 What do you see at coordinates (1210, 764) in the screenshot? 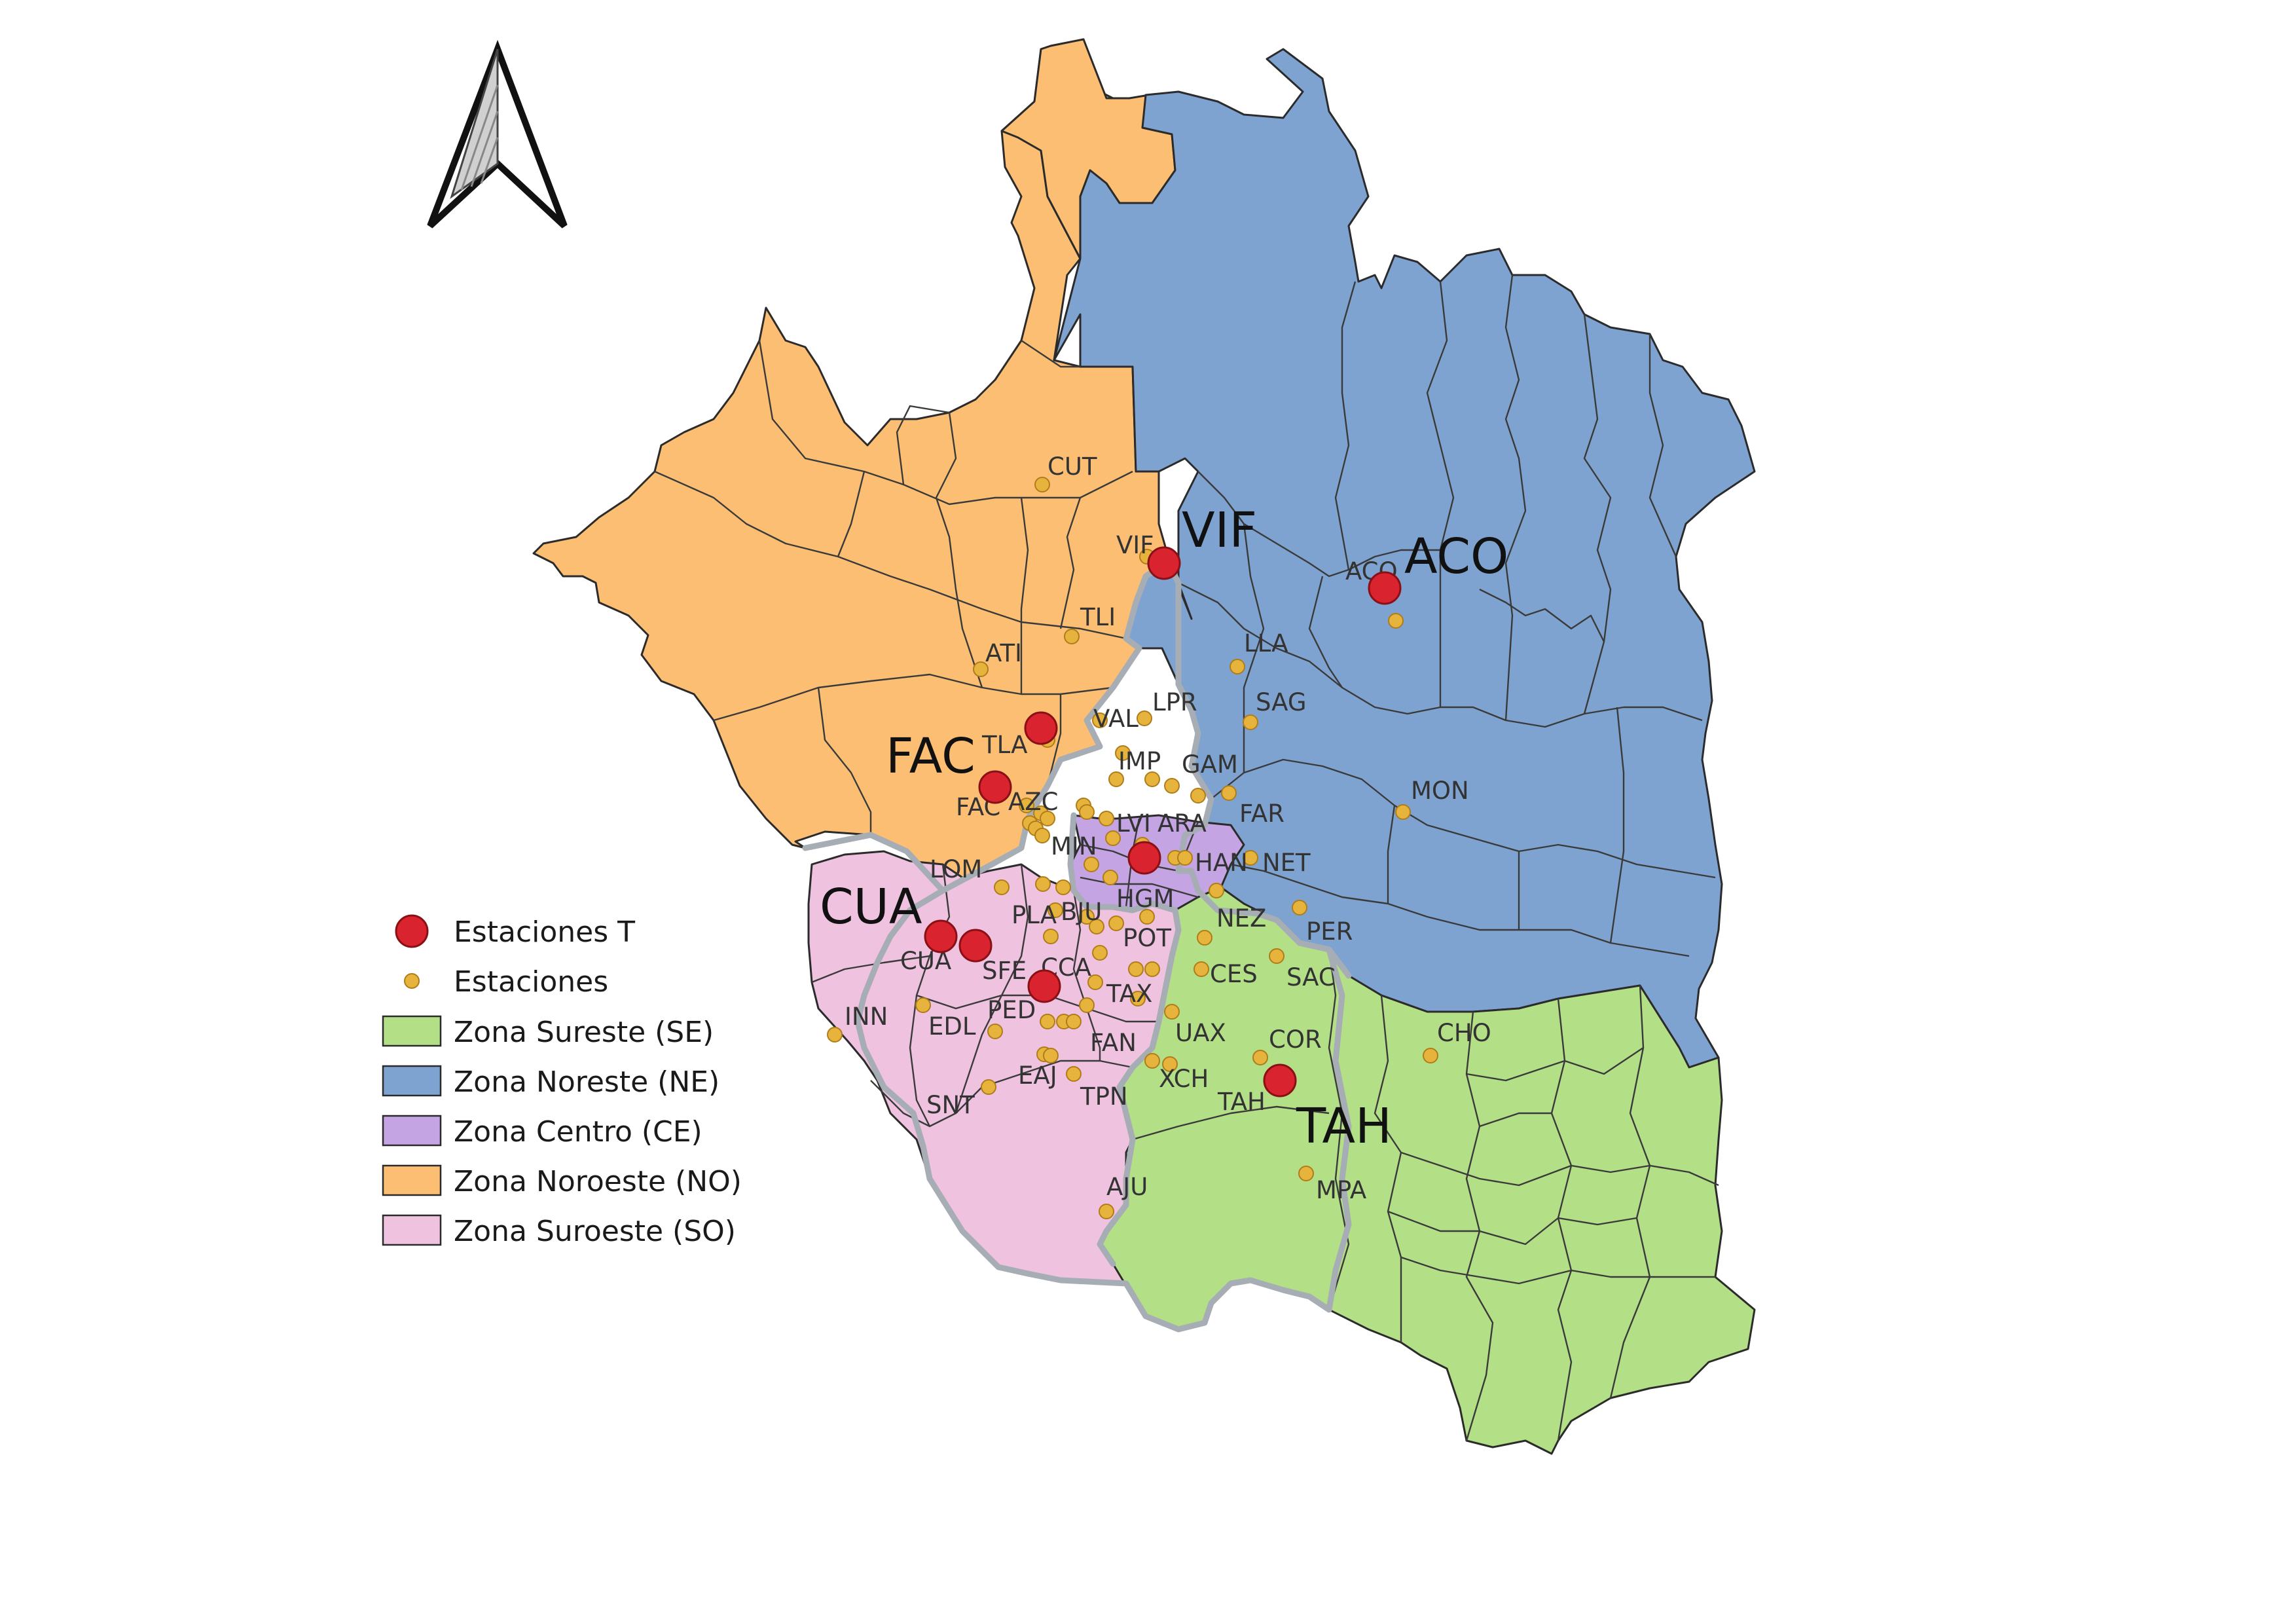
I see `station-label-gam: GAM` at bounding box center [1210, 764].